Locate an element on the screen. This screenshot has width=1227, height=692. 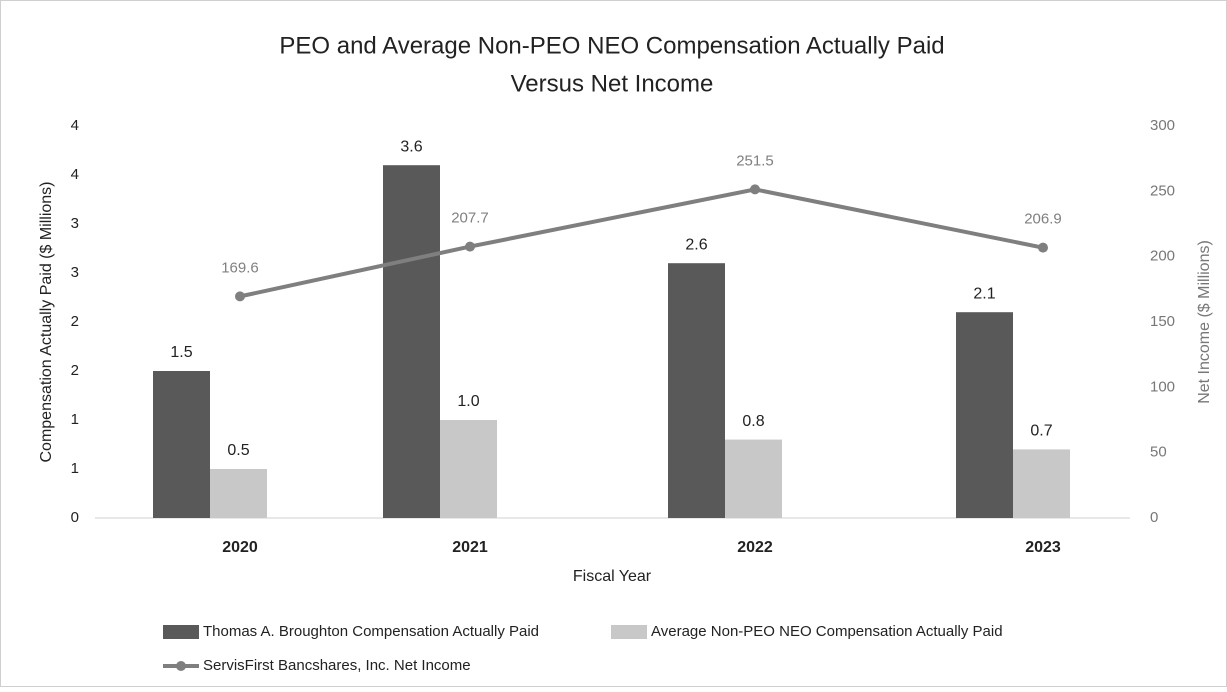
y-tick-label: 0 is located at coordinates (75, 517).